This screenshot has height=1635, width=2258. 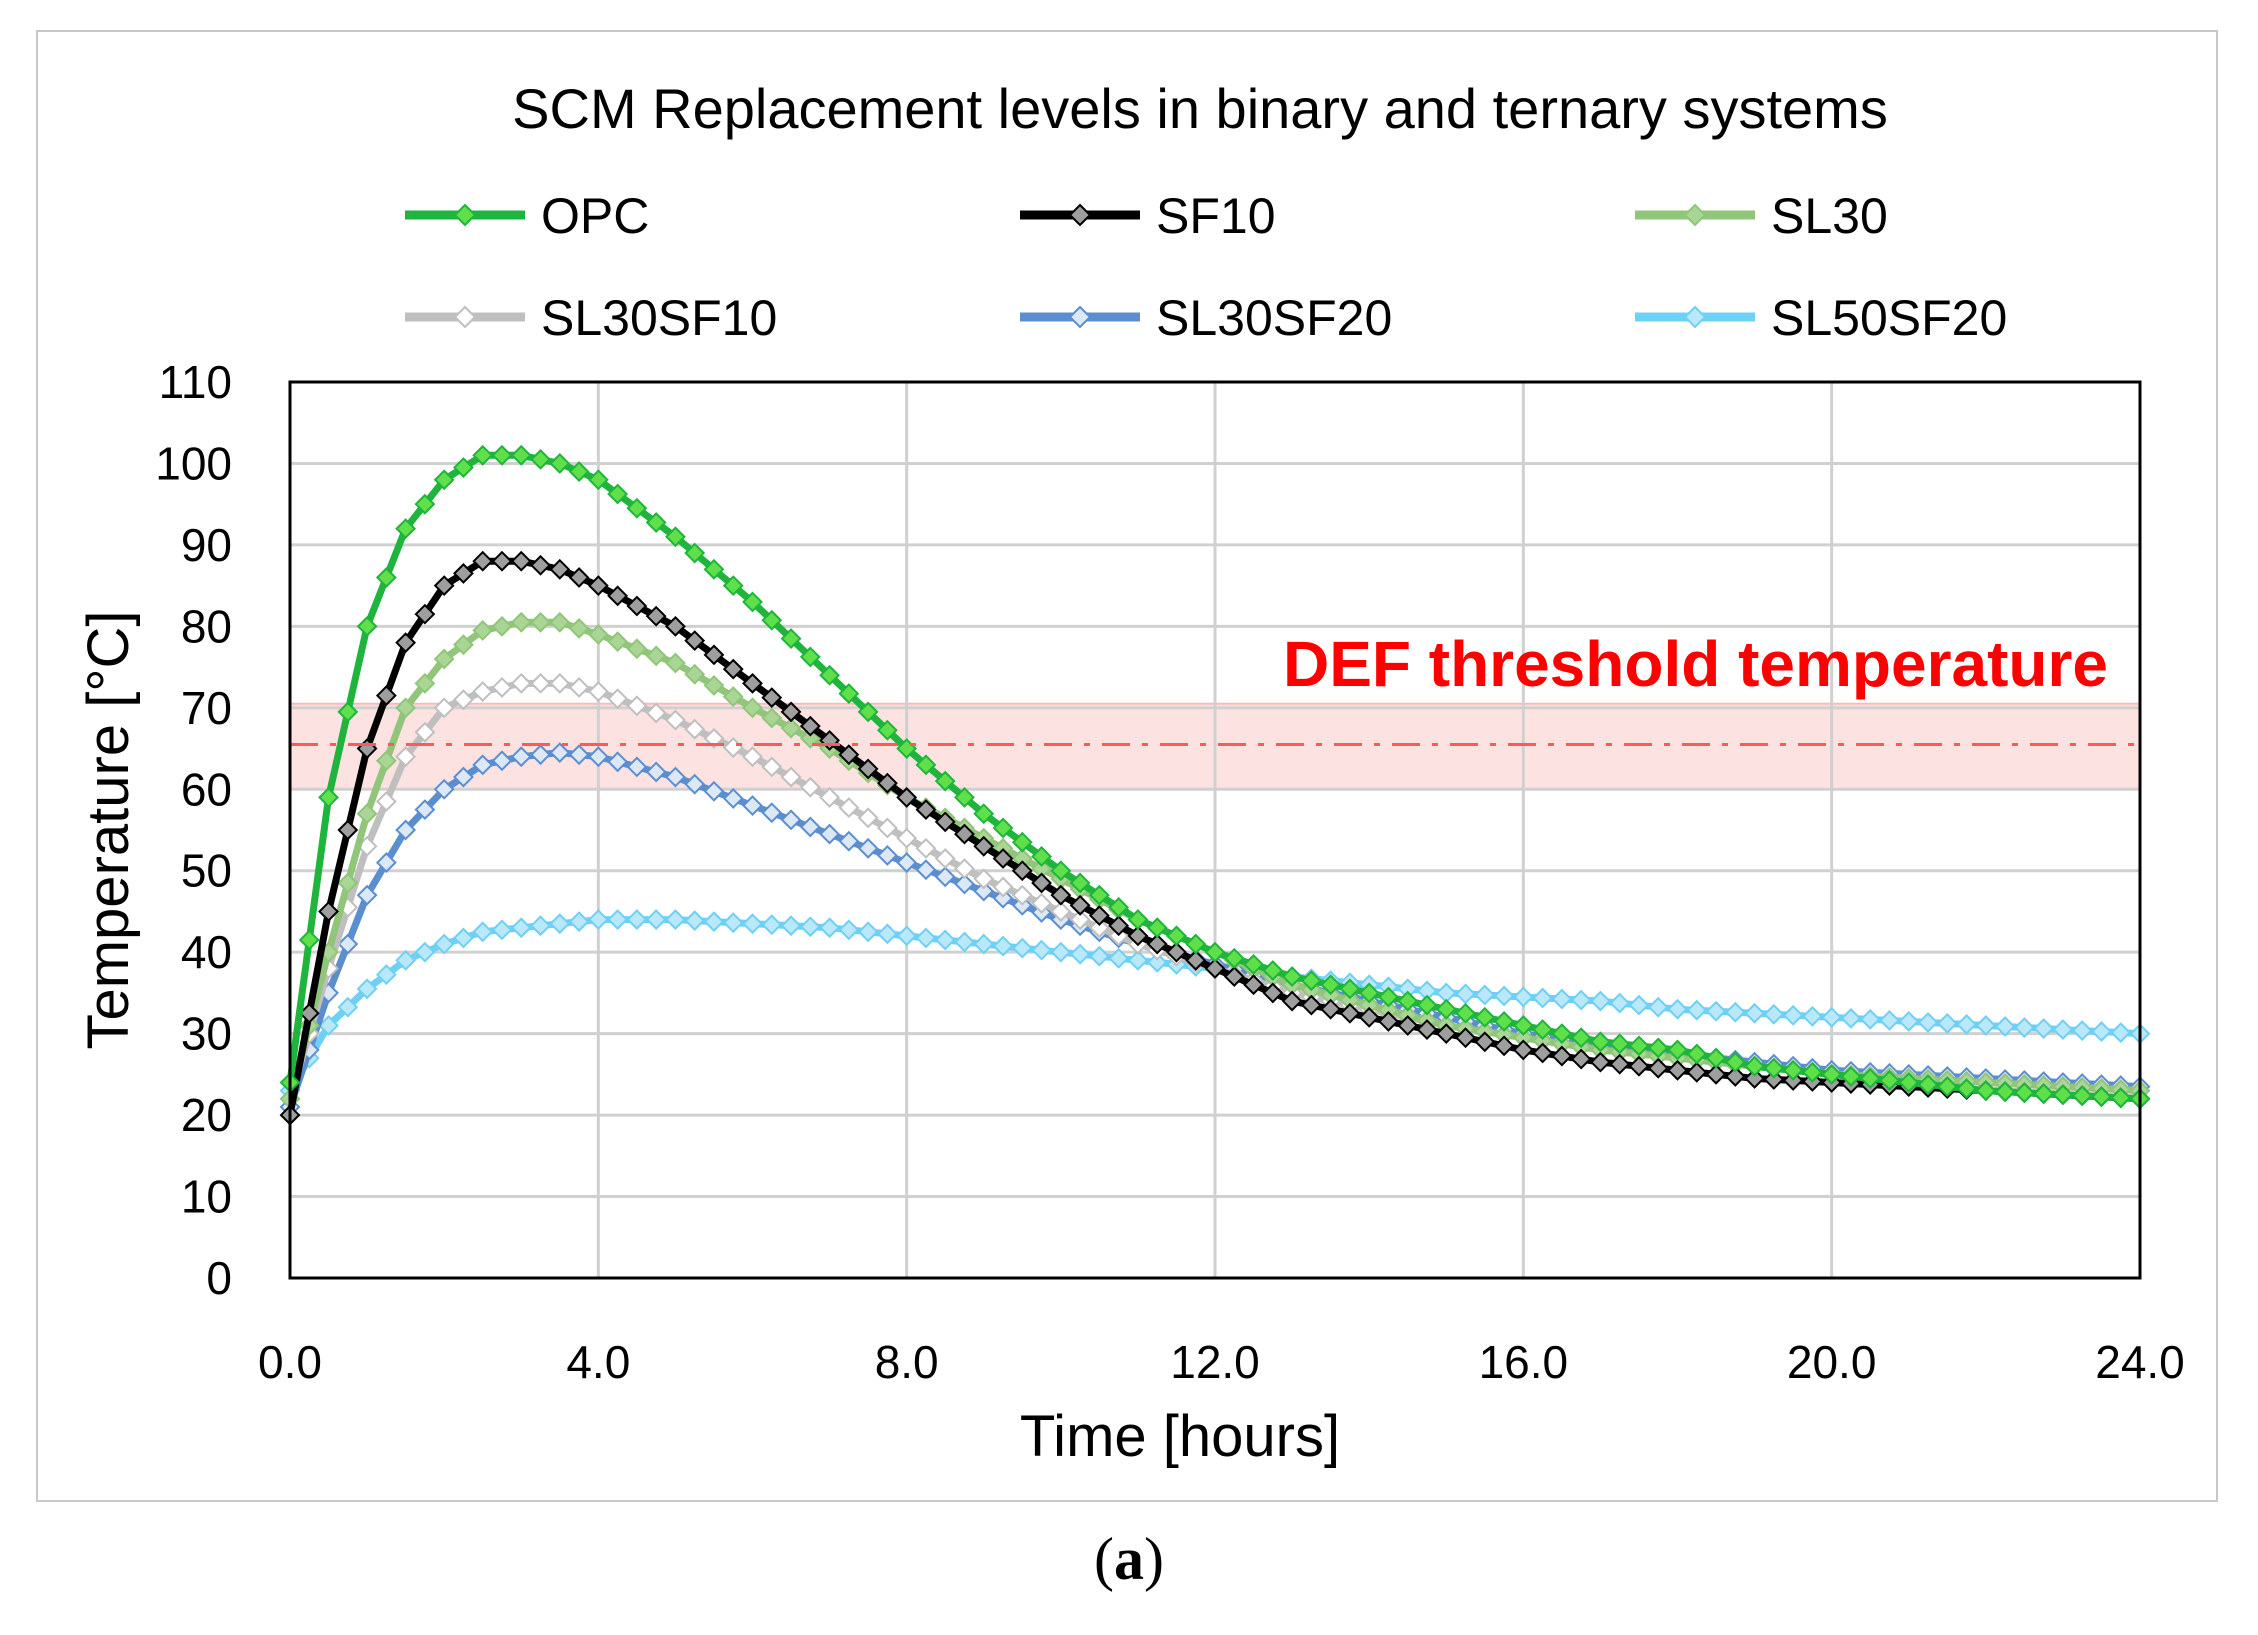 I want to click on legend-item-sl50sf20: SL50SF20, so click(x=1821, y=318).